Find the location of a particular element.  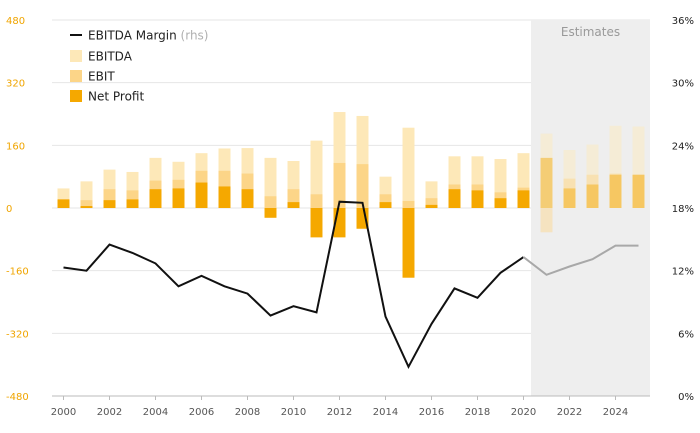

estimates-label: Estimates is located at coordinates (590, 32).